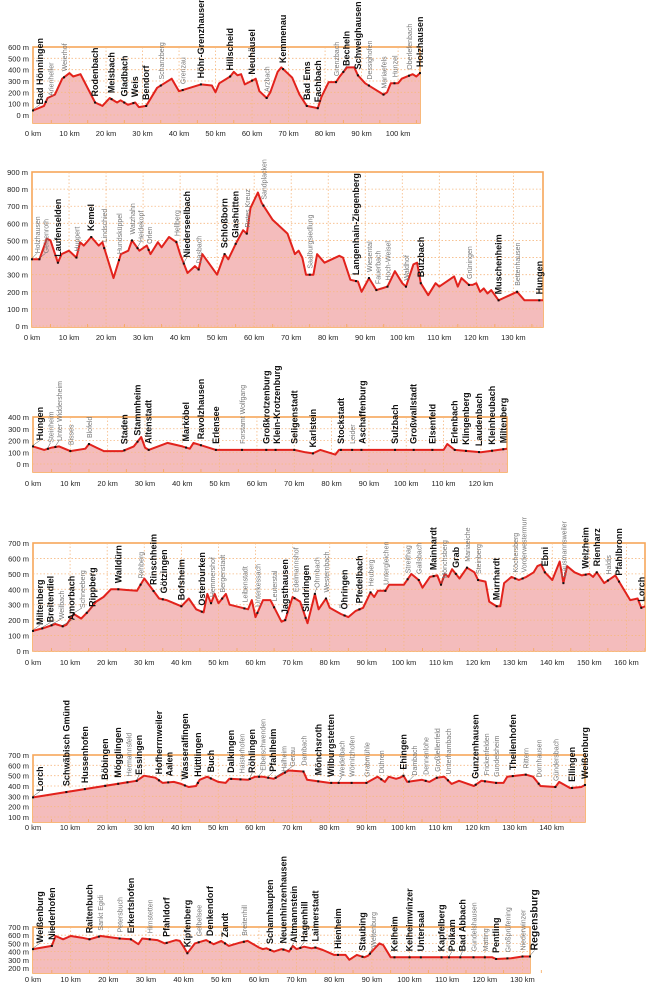 This screenshot has height=986, width=649. Describe the element at coordinates (285, 759) in the screenshot. I see `place-label: Halheim` at that location.